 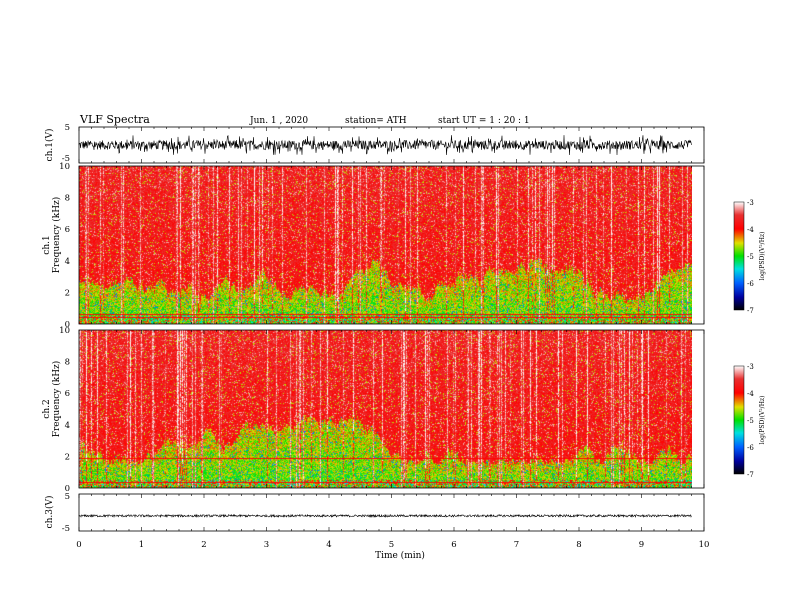 What do you see at coordinates (78, 545) in the screenshot?
I see `time-tick-label-0: 0` at bounding box center [78, 545].